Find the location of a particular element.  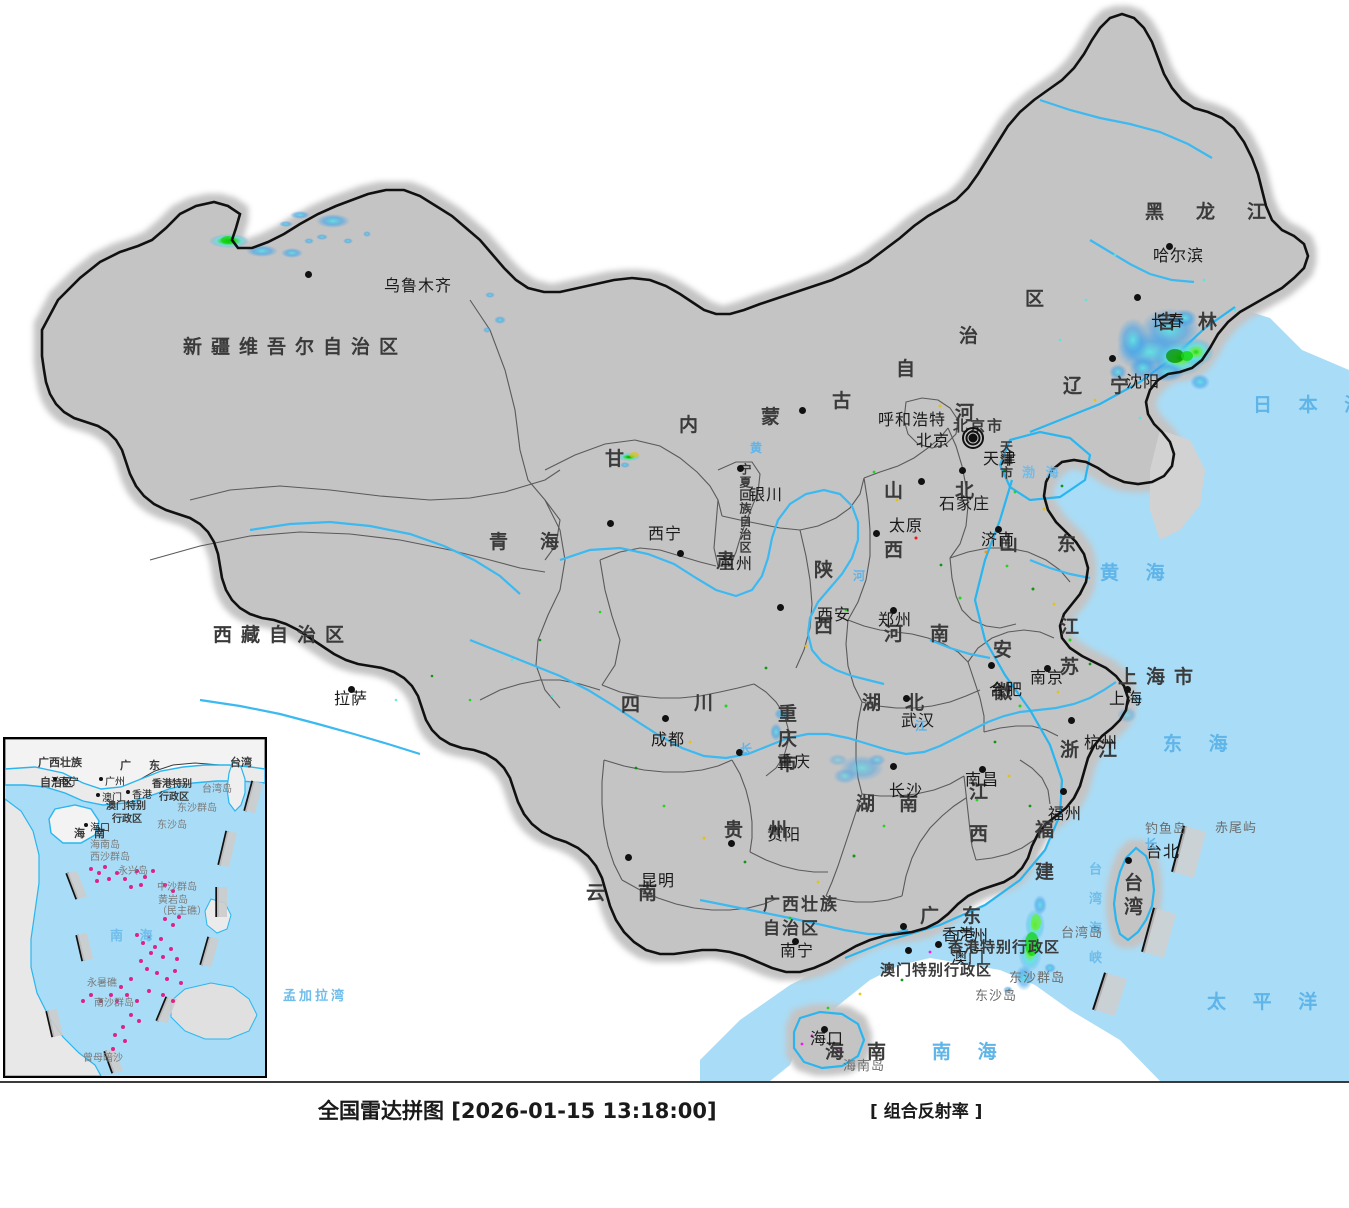

island-label-3: 东沙群岛 is located at coordinates (1037, 978).